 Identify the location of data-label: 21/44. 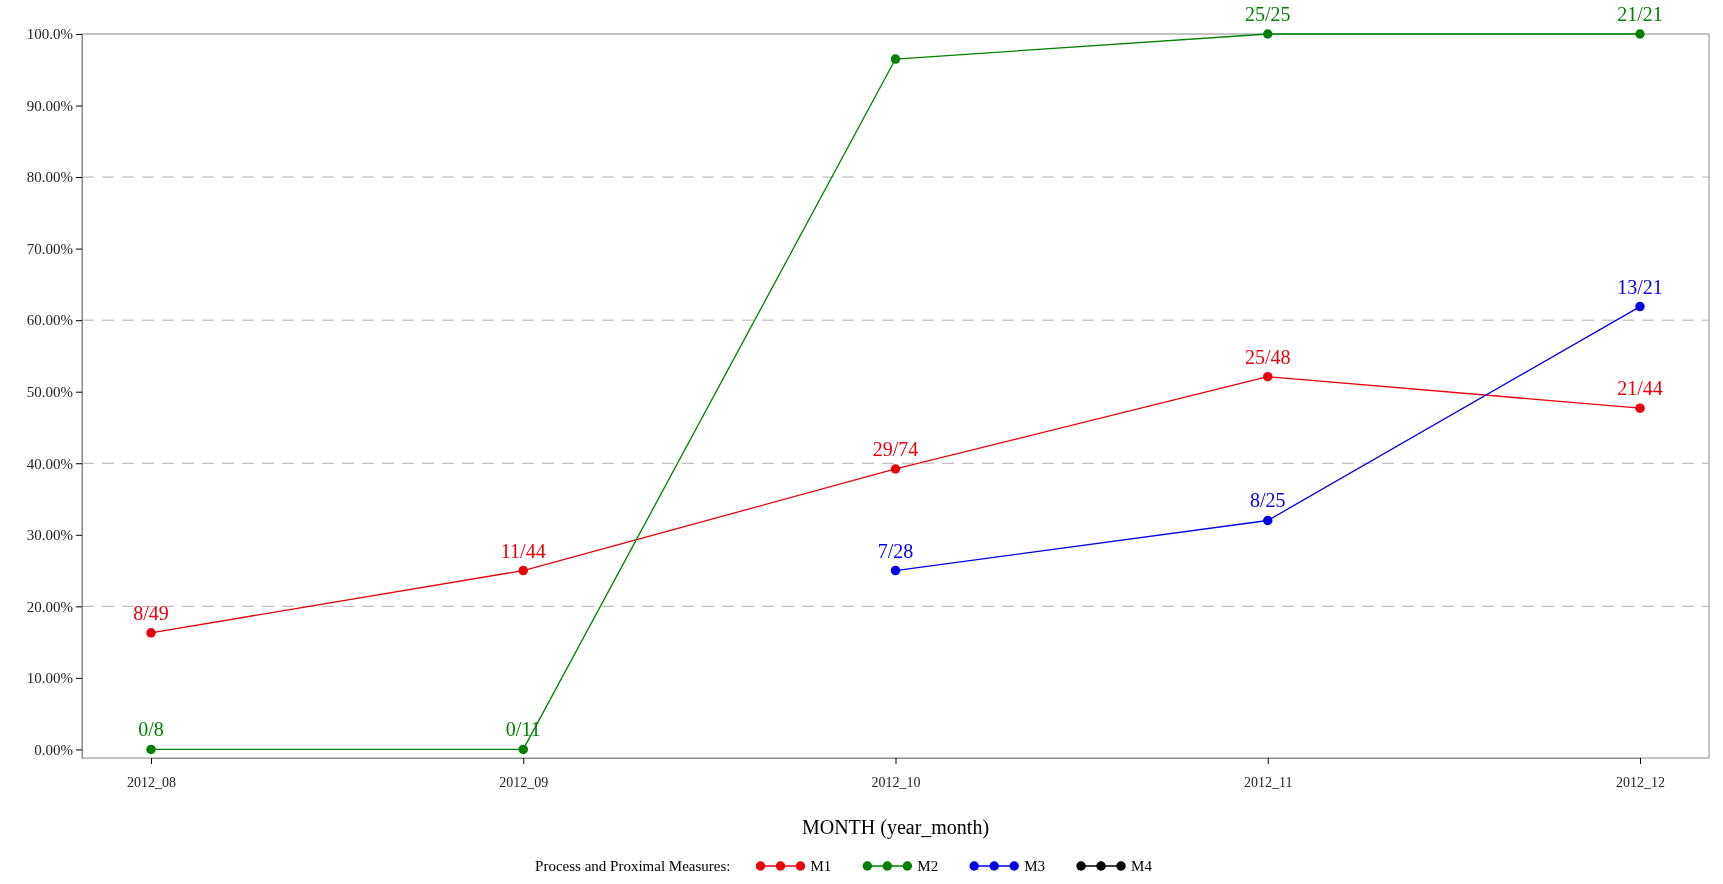
(1640, 388).